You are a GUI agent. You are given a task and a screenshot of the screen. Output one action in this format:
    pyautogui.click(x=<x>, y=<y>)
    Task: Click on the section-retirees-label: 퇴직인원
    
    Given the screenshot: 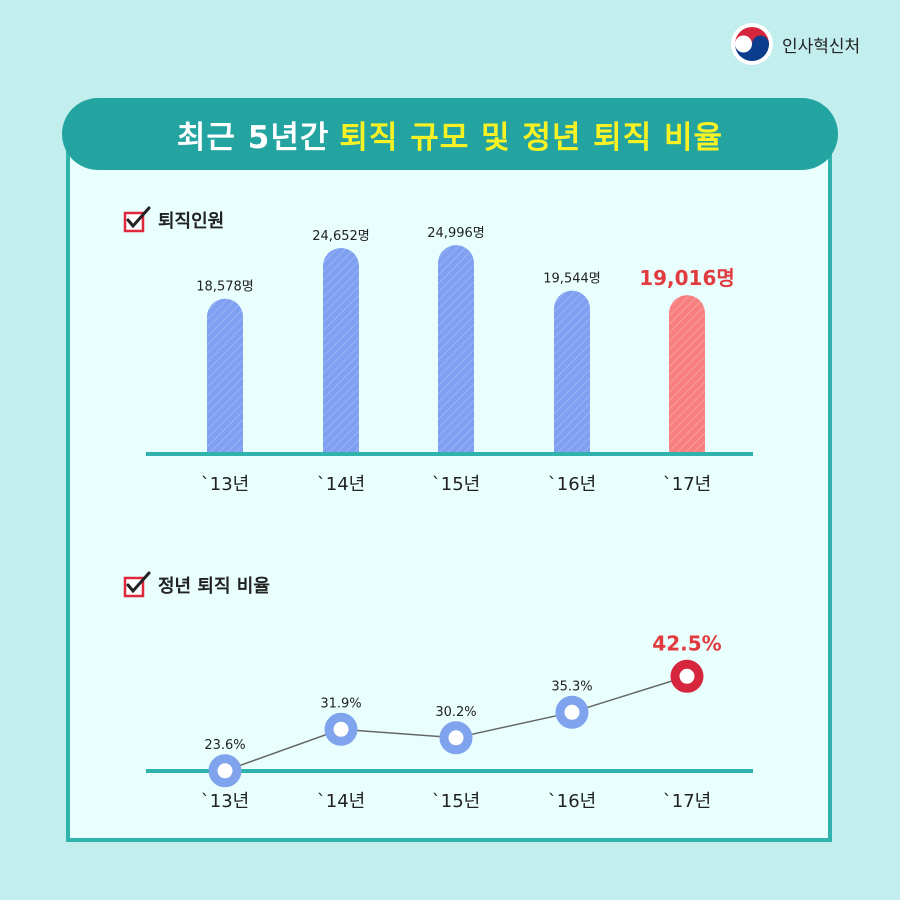 What is the action you would take?
    pyautogui.click(x=191, y=221)
    